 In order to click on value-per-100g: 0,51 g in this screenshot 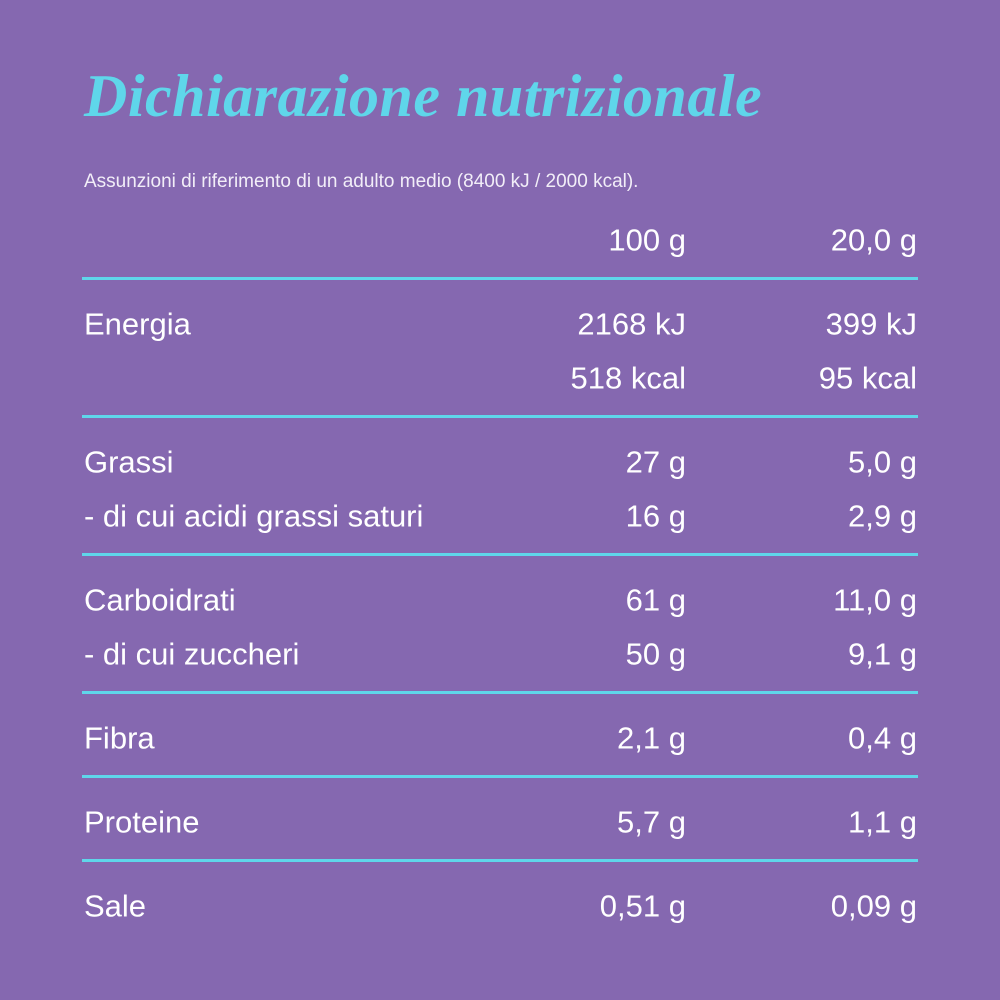, I will do `click(642, 906)`.